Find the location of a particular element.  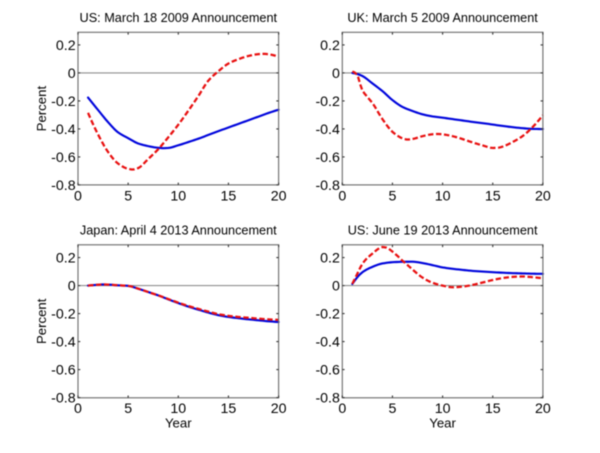

svg-text:Japan: April 4 2013 Announceme: Japan: April 4 2013 Announcement is located at coordinates (178, 230).